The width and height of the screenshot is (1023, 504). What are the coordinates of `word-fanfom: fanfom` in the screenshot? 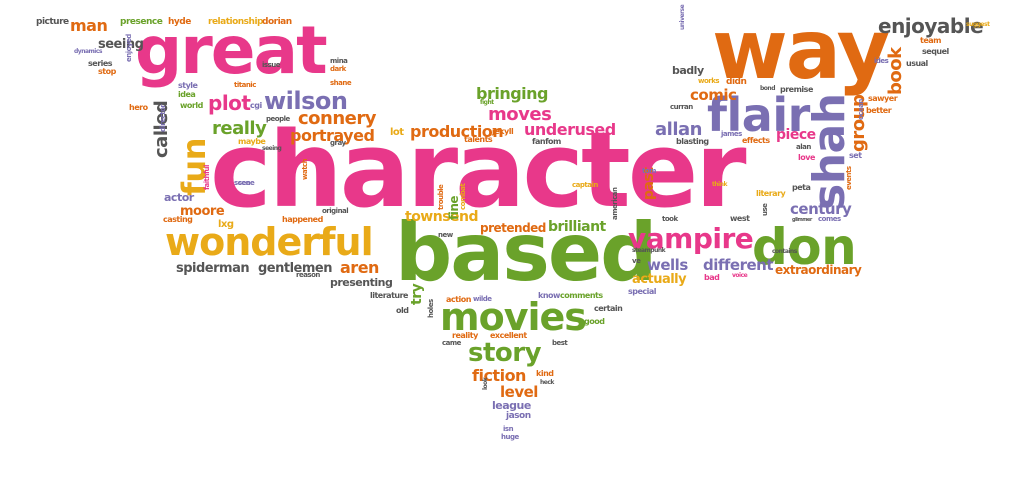 It's located at (546, 141).